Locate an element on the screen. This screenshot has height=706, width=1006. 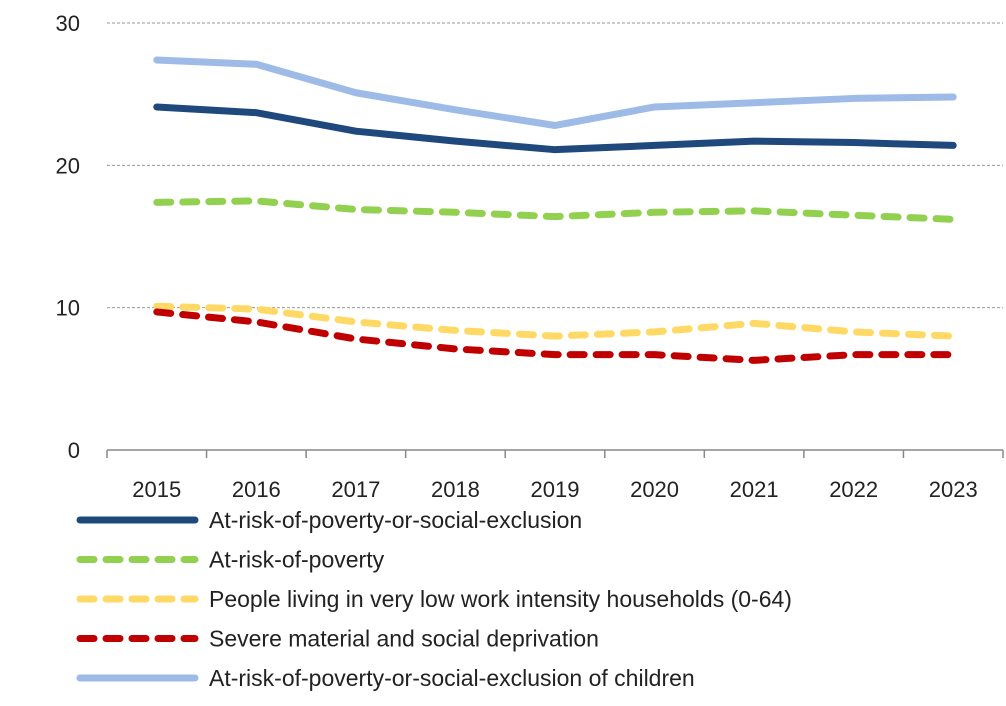
x-tick-label: 2018 is located at coordinates (455, 489).